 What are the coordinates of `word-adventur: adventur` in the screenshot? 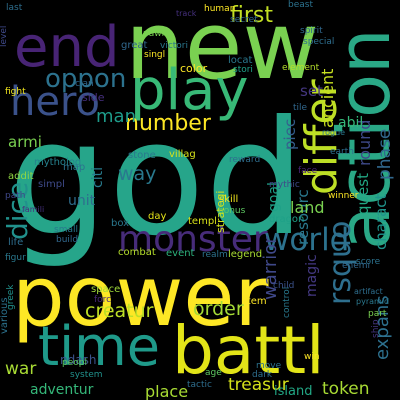 It's located at (62, 390).